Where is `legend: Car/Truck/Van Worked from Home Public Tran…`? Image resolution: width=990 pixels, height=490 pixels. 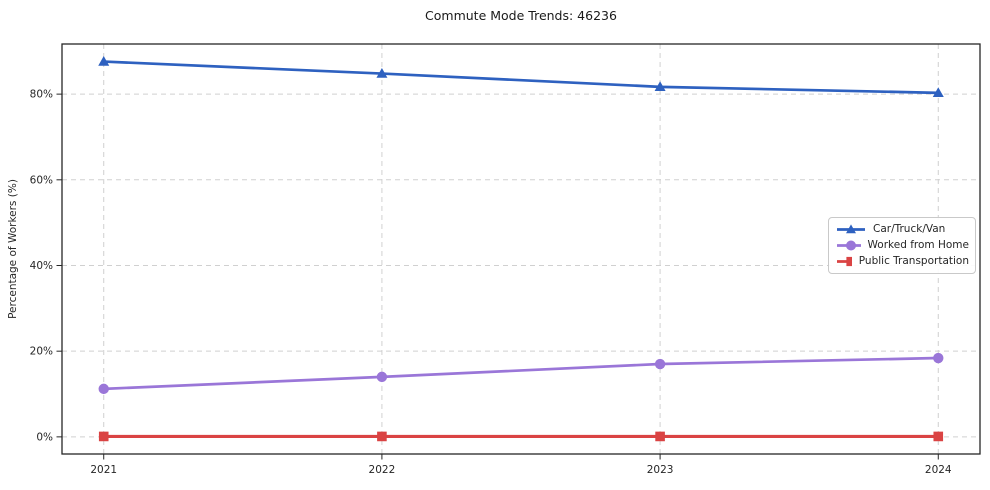
legend: Car/Truck/Van Worked from Home Public Tran… is located at coordinates (902, 245).